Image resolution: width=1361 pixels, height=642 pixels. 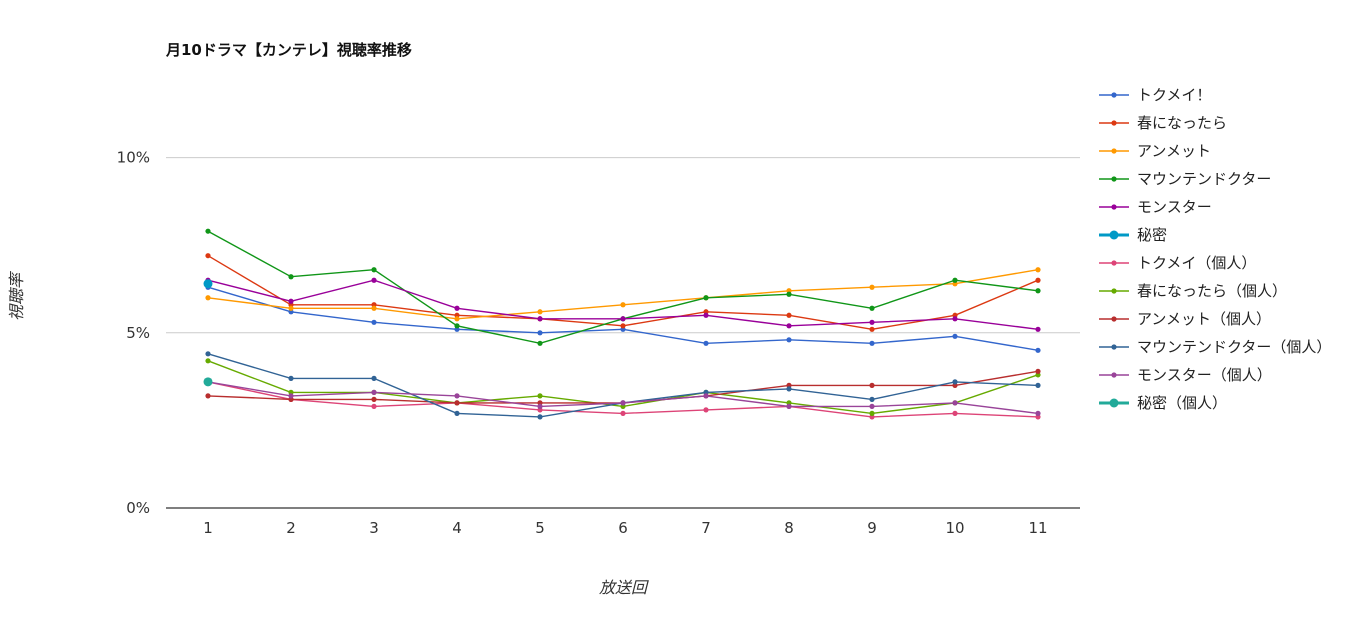 What do you see at coordinates (138, 333) in the screenshot?
I see `y-tick-label: 5%` at bounding box center [138, 333].